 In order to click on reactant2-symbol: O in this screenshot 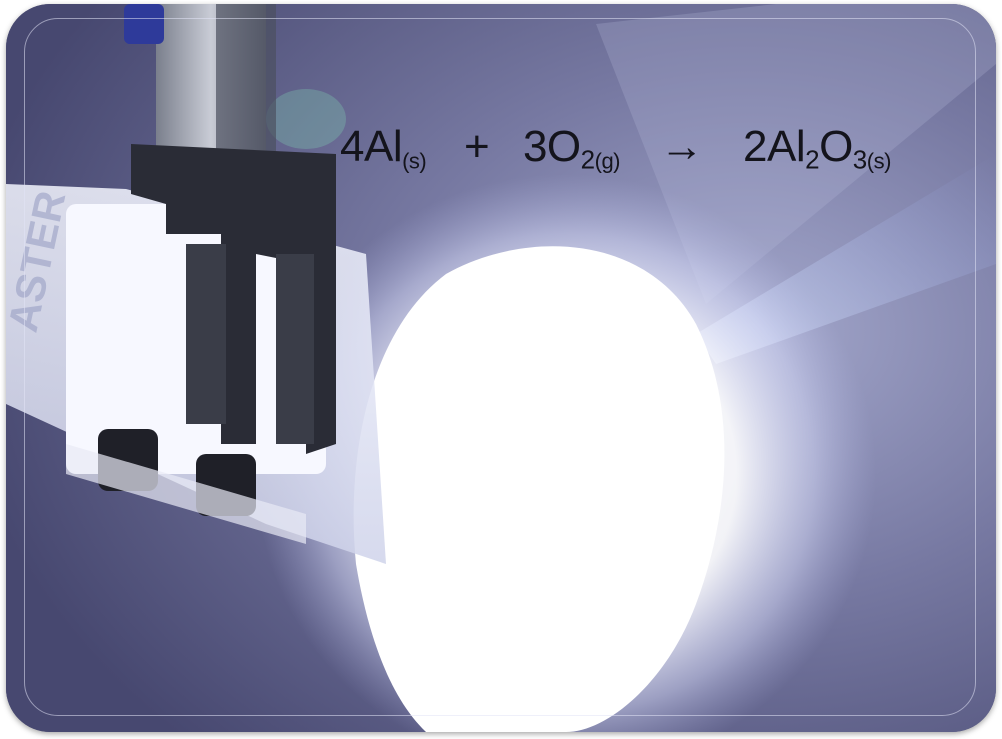, I will do `click(563, 146)`.